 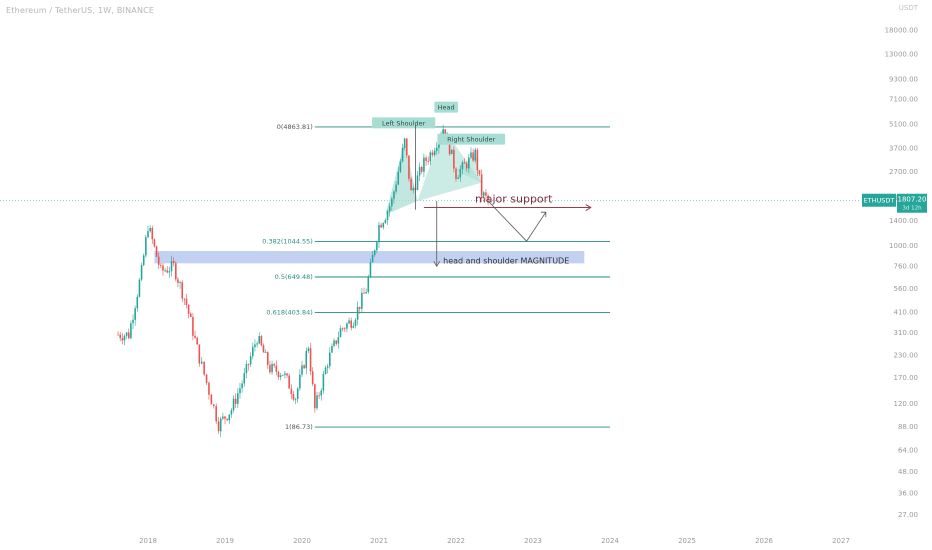 I want to click on price-tick-label: 560.00, so click(x=906, y=289).